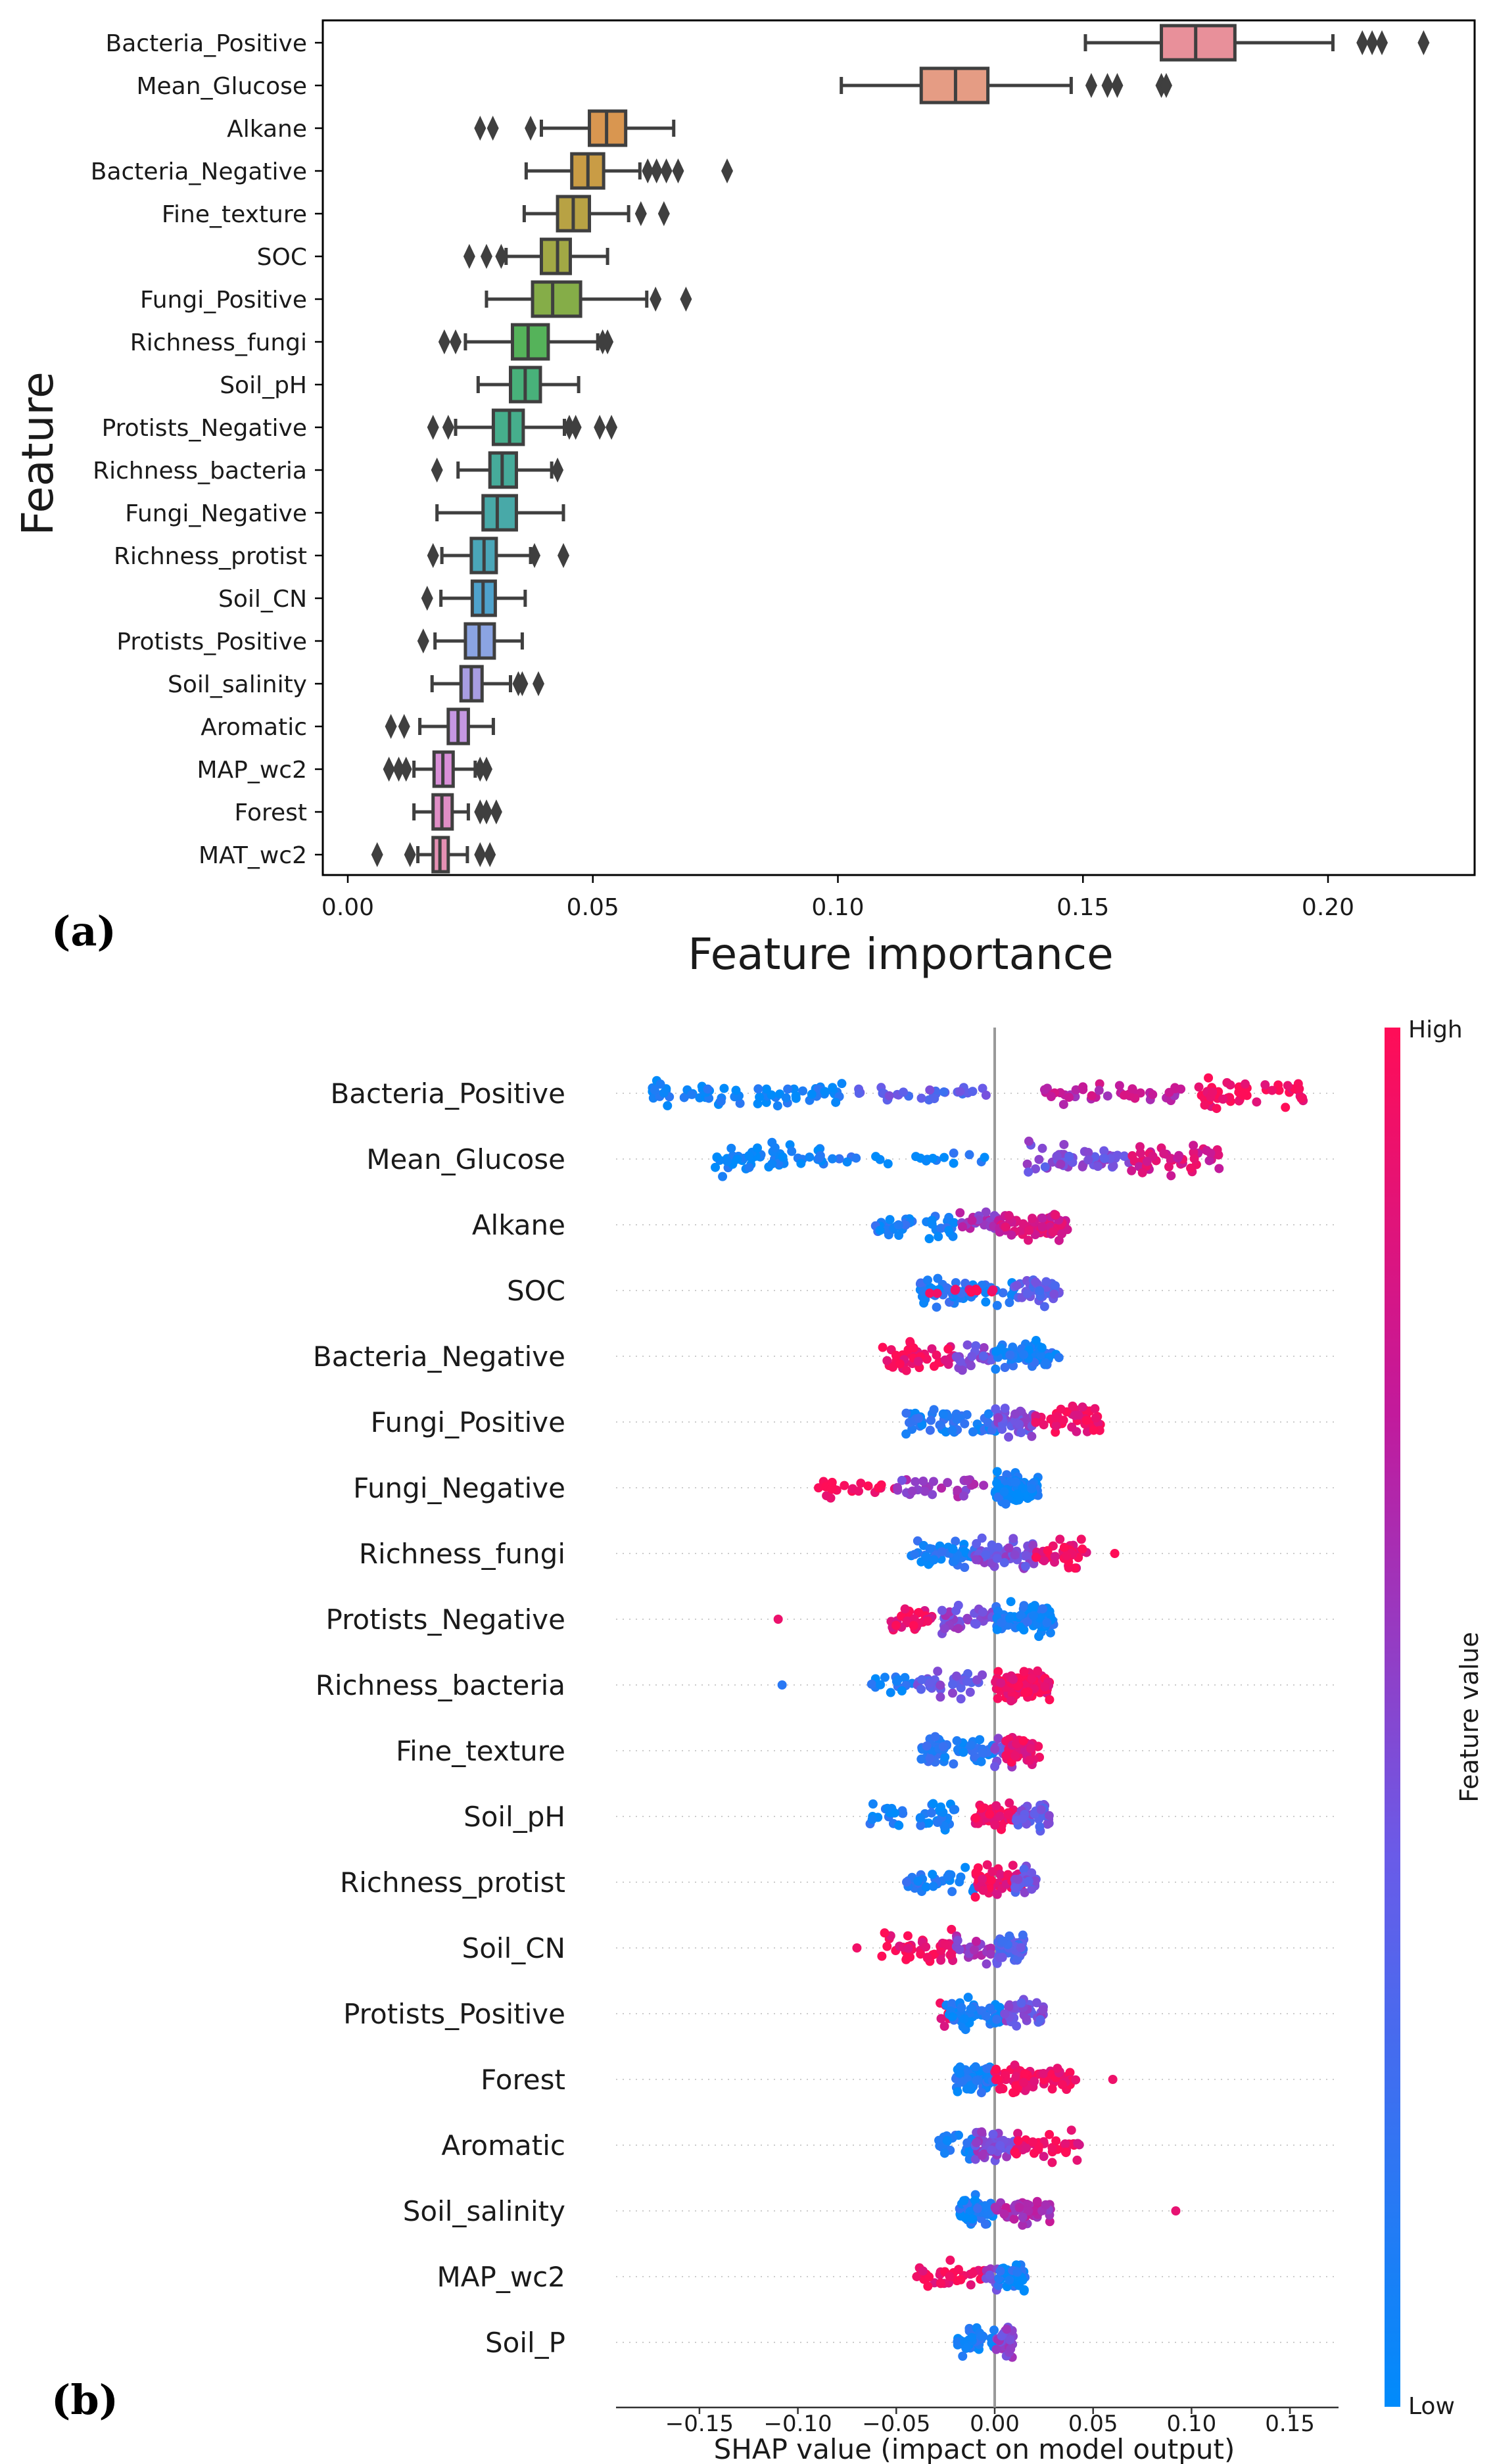  I want to click on feature-label: Alkane, so click(518, 1225).